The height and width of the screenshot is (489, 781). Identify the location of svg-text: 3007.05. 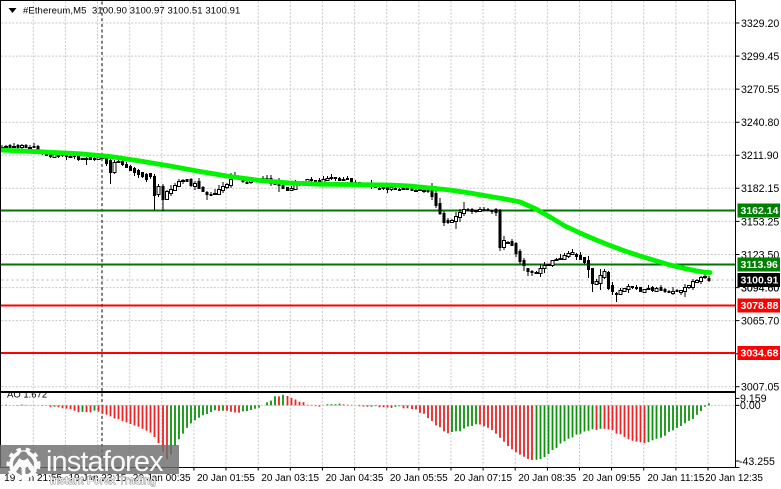
(760, 388).